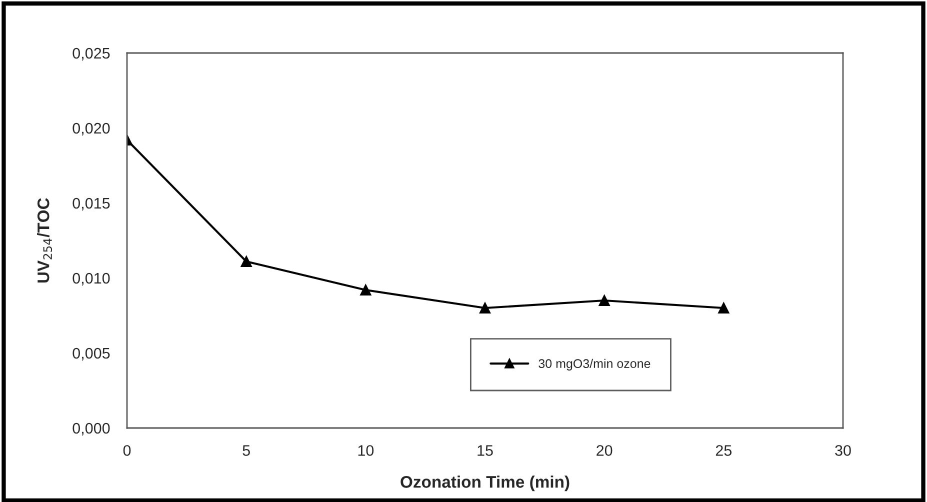  What do you see at coordinates (91, 354) in the screenshot?
I see `y-tick-label: 0,005` at bounding box center [91, 354].